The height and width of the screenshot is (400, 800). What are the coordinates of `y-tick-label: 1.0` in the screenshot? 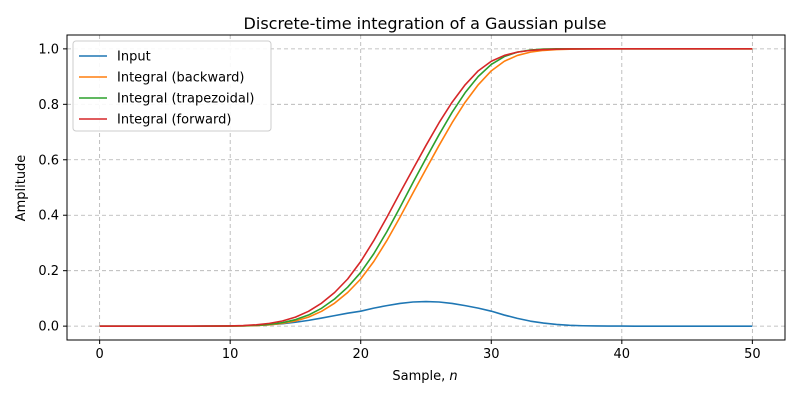 It's located at (48, 49).